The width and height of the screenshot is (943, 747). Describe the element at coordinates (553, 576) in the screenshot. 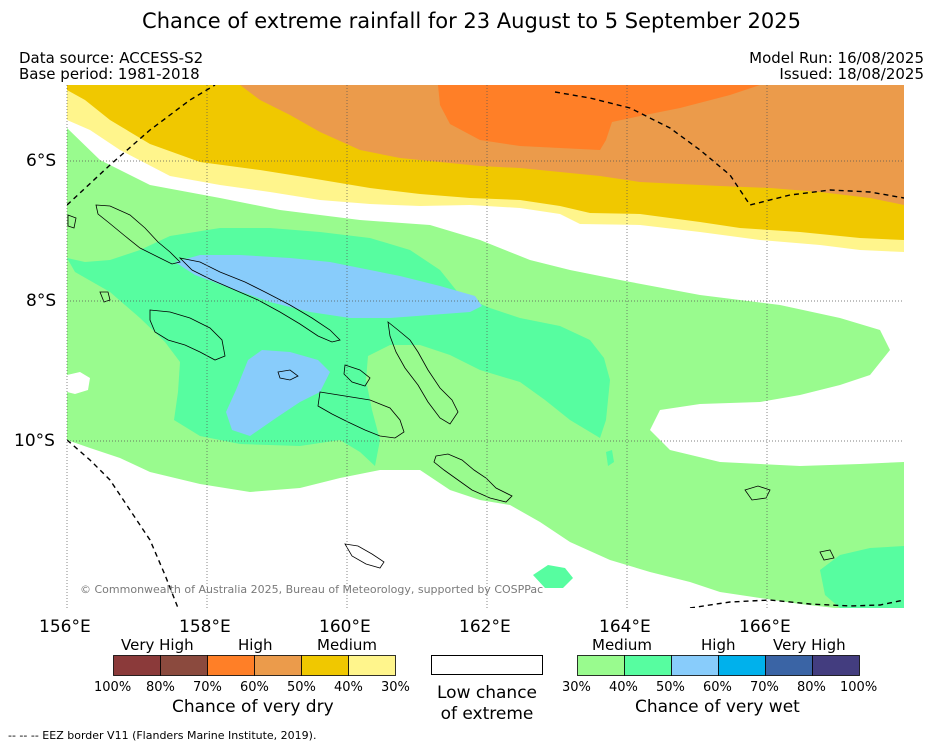

I see `wet-patch-40-south` at that location.